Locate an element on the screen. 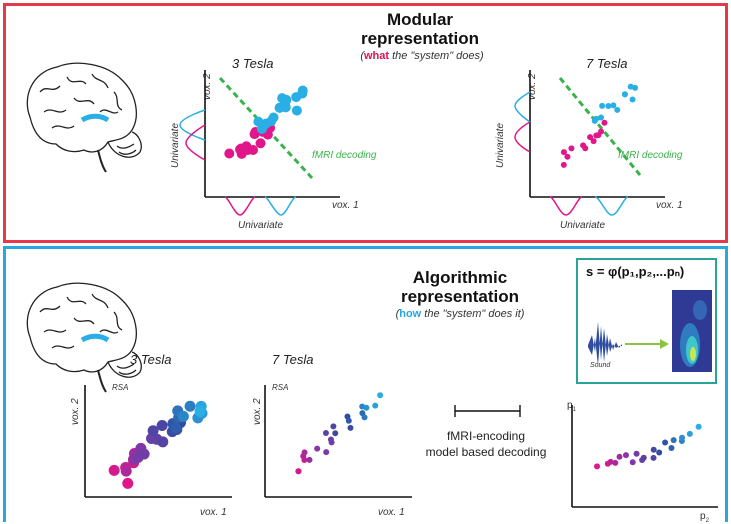 The image size is (731, 524). subtitle-highlight-how: how is located at coordinates (410, 314).